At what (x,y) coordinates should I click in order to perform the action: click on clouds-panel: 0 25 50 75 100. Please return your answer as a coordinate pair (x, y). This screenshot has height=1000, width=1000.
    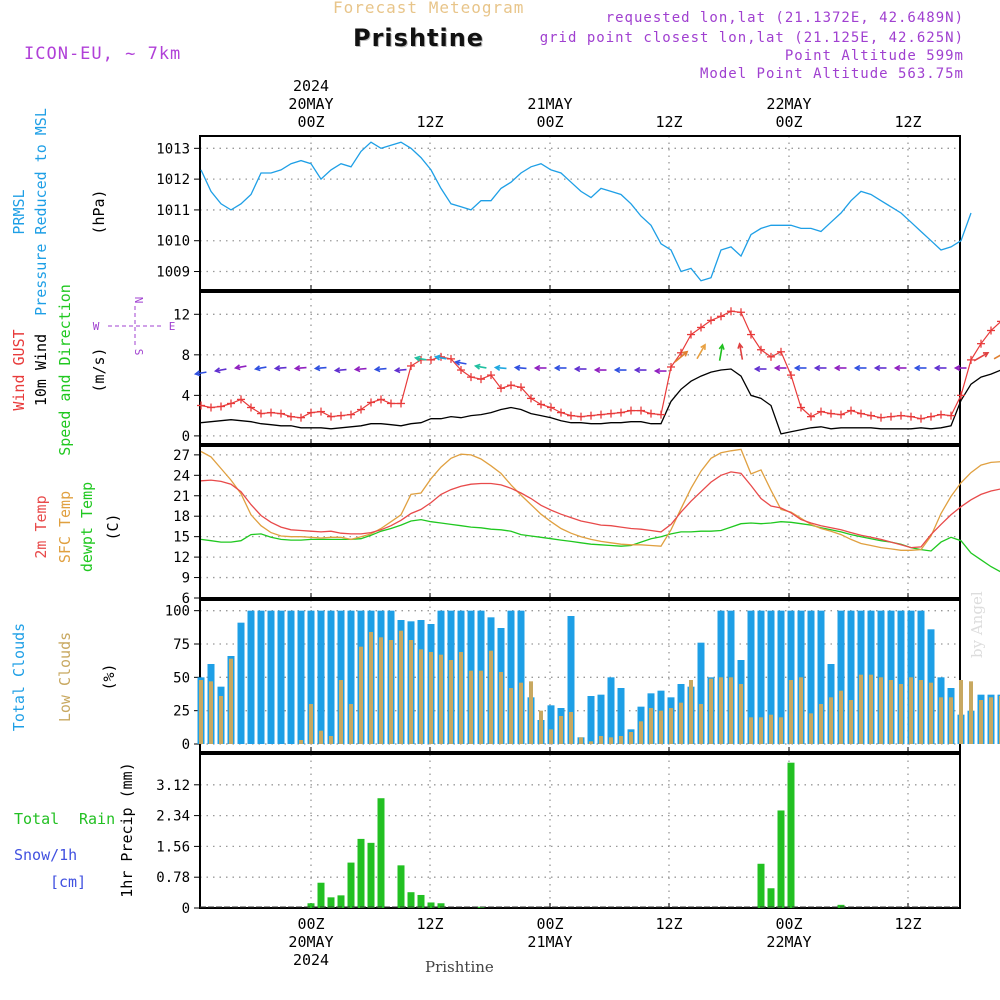
    Looking at the image, I should click on (563, 676).